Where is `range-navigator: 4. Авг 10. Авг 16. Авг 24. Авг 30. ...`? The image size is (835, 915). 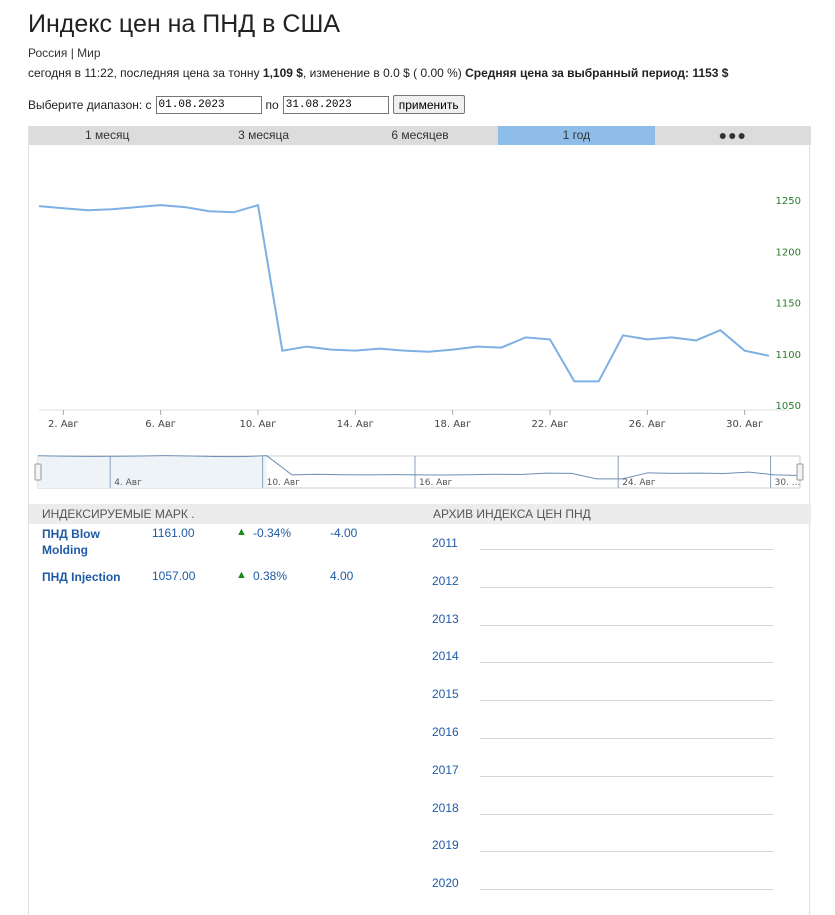
range-navigator: 4. Авг 10. Авг 16. Авг 24. Авг 30. ... is located at coordinates (420, 472).